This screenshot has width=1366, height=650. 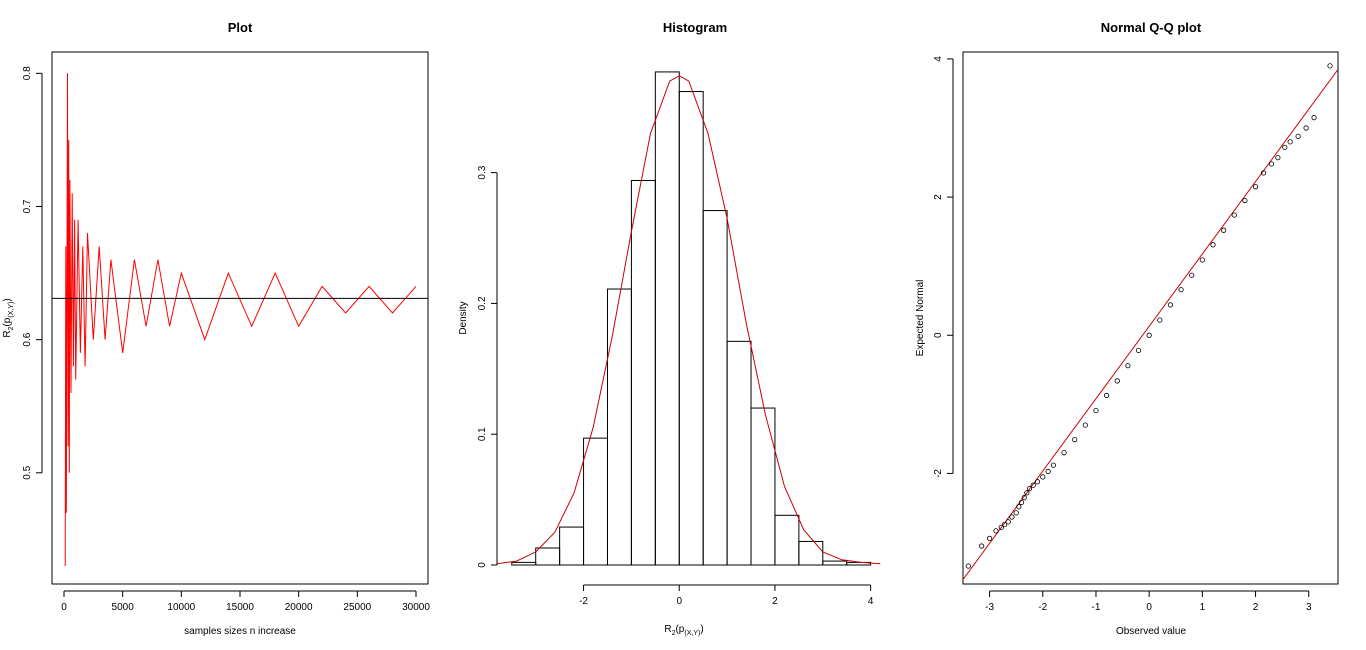 I want to click on plot-x-tick-label: 0, so click(x=64, y=607).